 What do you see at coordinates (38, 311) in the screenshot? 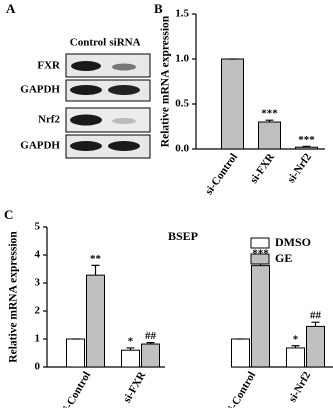
I see `y-tick-label: 2` at bounding box center [38, 311].